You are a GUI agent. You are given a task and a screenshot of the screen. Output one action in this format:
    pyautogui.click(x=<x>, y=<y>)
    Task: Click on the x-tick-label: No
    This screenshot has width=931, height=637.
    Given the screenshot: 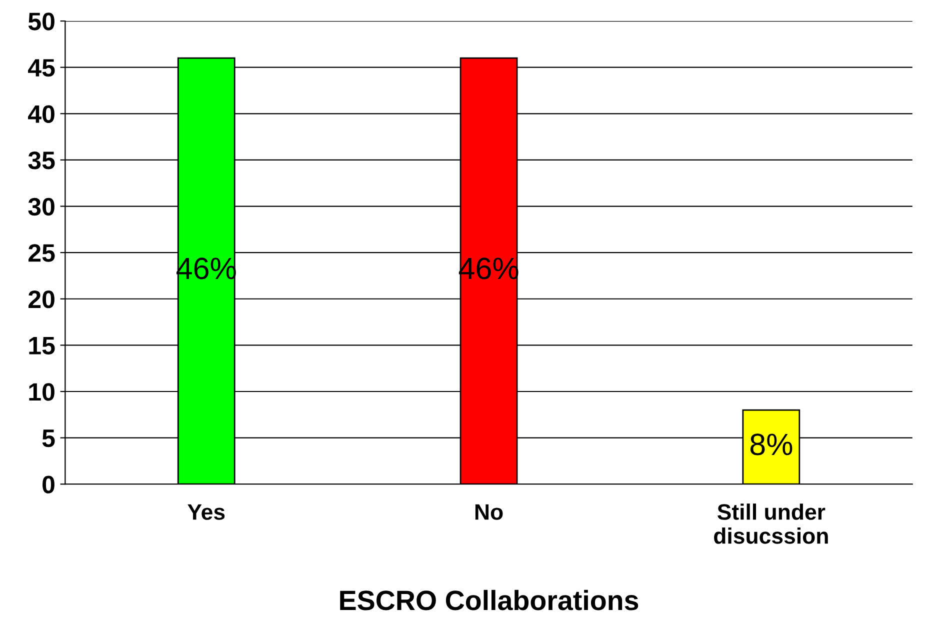 What is the action you would take?
    pyautogui.click(x=489, y=512)
    